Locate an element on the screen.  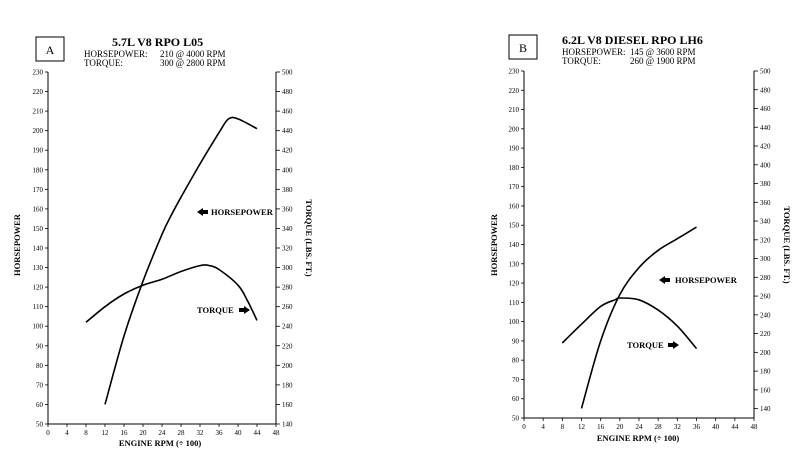
y-left-tick-label: 90 is located at coordinates (516, 341).